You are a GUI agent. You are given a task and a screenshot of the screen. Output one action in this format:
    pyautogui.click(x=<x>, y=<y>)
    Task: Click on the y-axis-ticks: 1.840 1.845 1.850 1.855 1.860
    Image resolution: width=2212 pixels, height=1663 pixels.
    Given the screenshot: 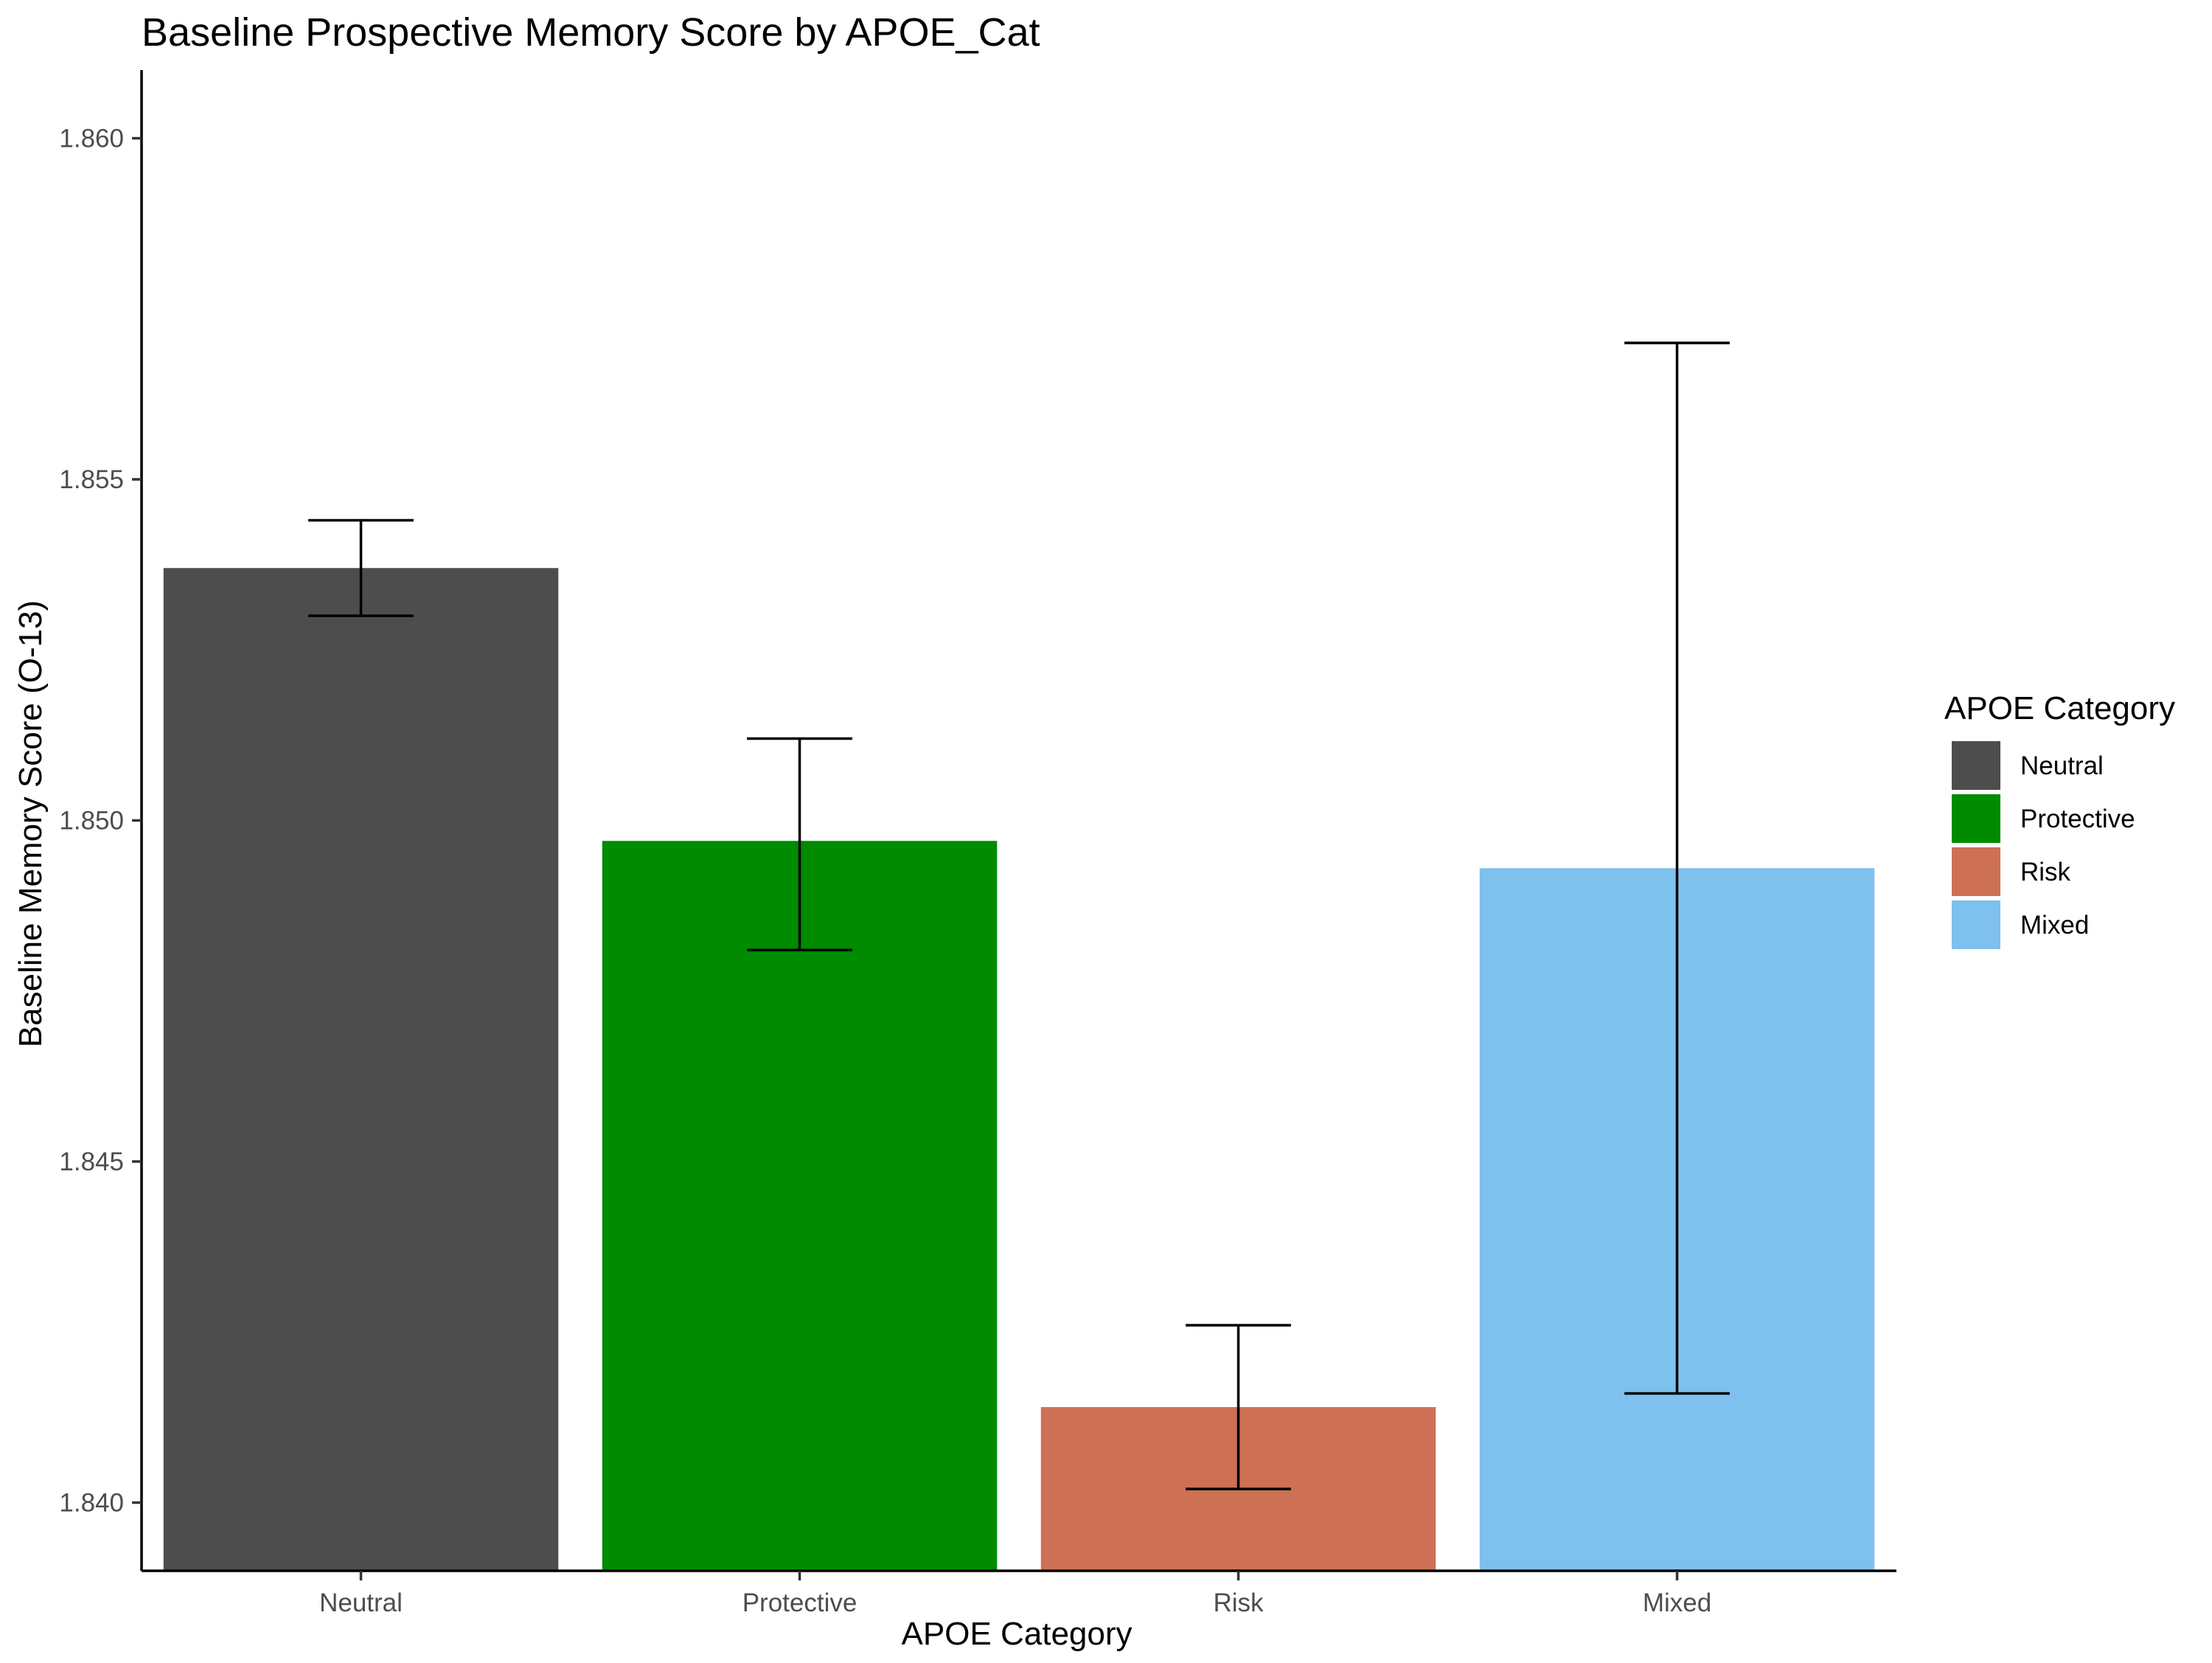 What is the action you would take?
    pyautogui.click(x=100, y=821)
    